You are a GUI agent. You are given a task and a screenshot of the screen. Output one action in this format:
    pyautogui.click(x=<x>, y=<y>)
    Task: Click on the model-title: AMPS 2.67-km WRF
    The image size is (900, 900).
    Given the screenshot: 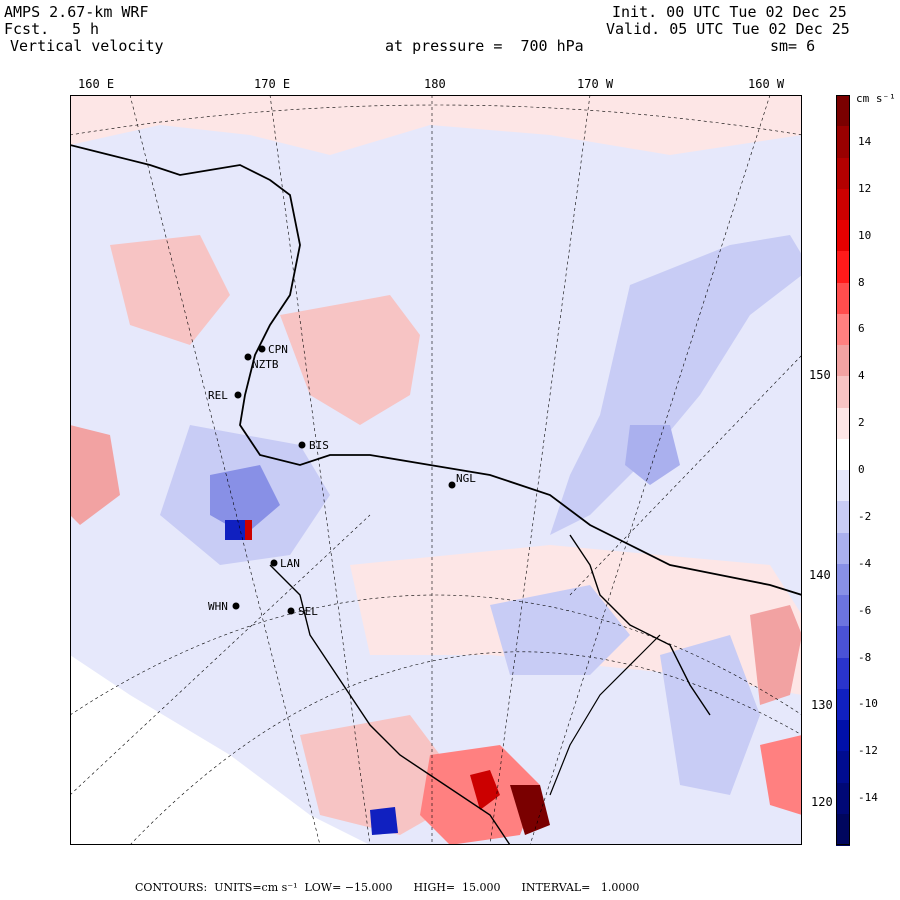 What is the action you would take?
    pyautogui.click(x=76, y=12)
    